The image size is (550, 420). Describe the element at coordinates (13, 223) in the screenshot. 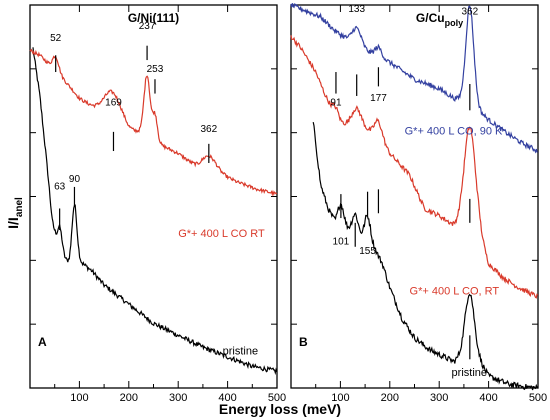

I see `y-axis-label-main: I/I` at that location.